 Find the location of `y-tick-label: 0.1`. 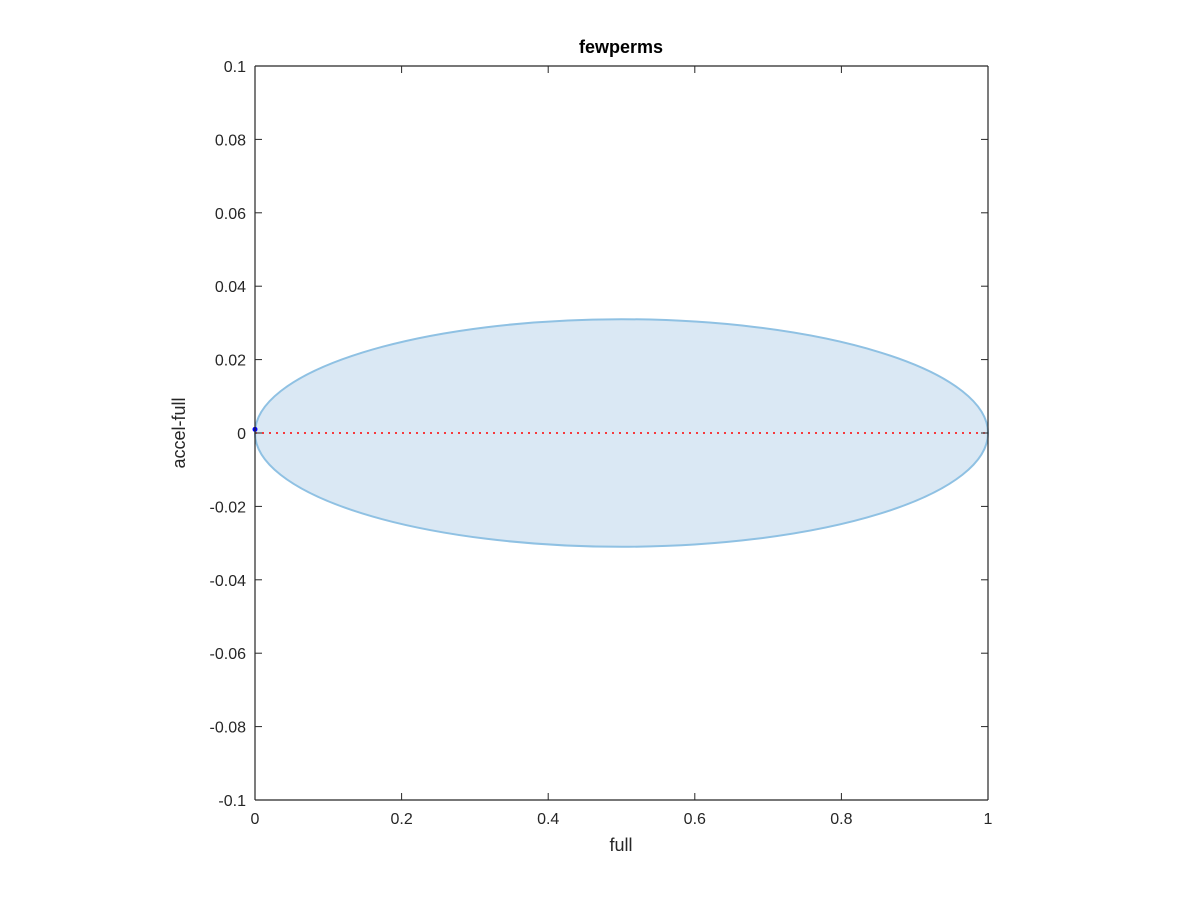

y-tick-label: 0.1 is located at coordinates (235, 67).